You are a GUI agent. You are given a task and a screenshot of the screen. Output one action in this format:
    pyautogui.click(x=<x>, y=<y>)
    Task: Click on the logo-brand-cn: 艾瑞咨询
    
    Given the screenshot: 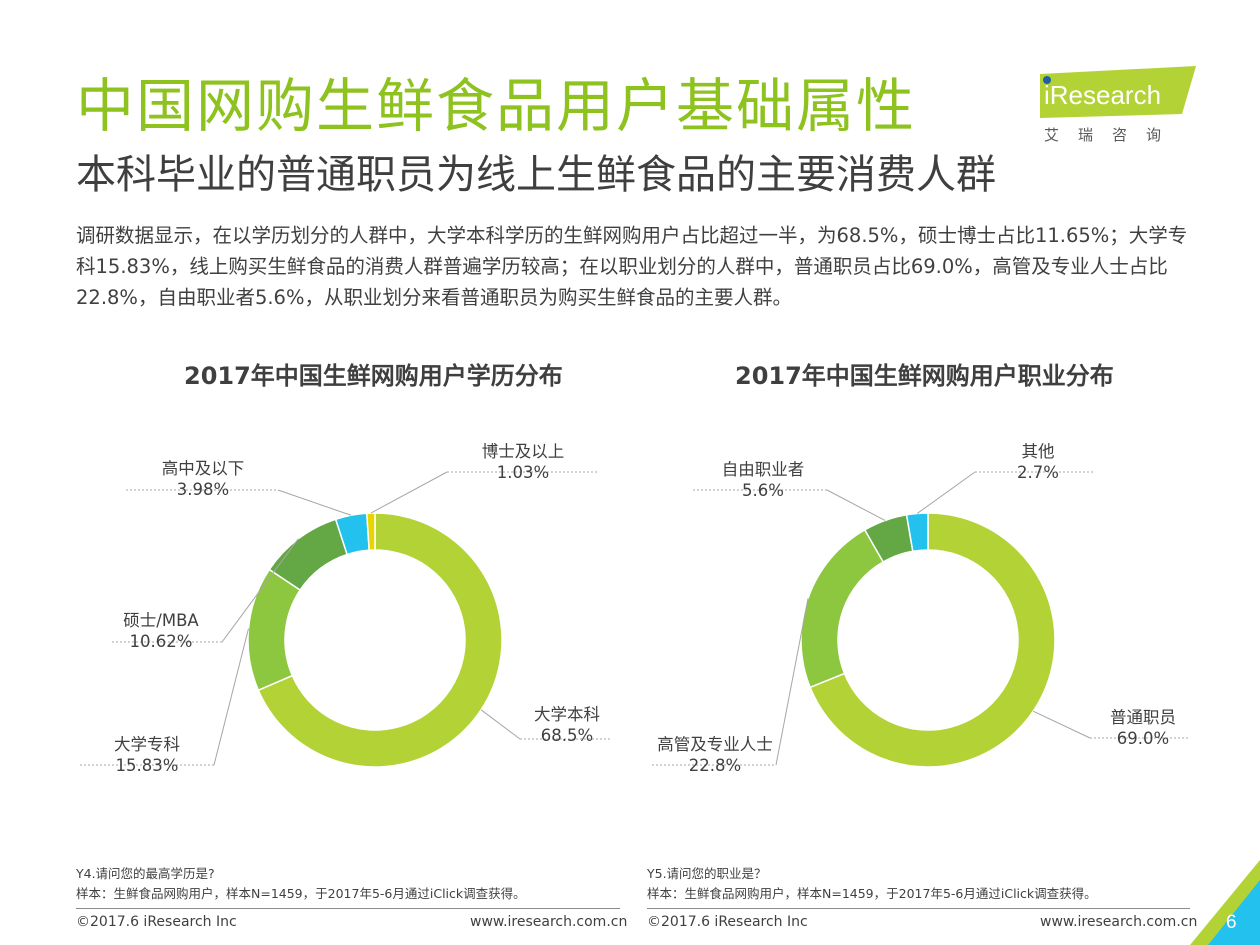 What is the action you would take?
    pyautogui.click(x=1112, y=135)
    